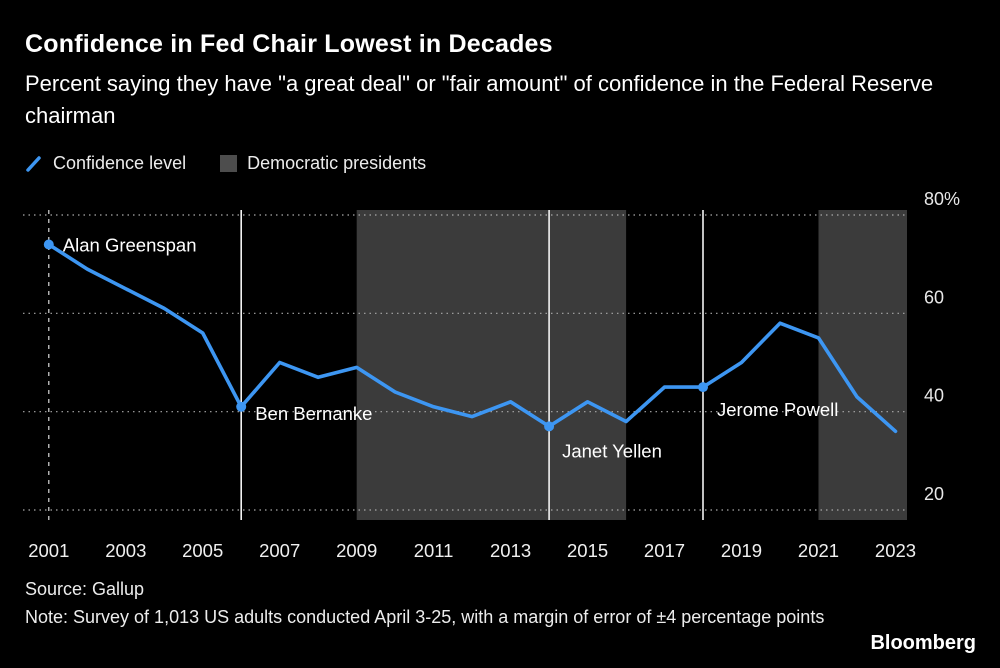 This screenshot has height=668, width=1000. What do you see at coordinates (279, 550) in the screenshot?
I see `x-axis-label: 2007` at bounding box center [279, 550].